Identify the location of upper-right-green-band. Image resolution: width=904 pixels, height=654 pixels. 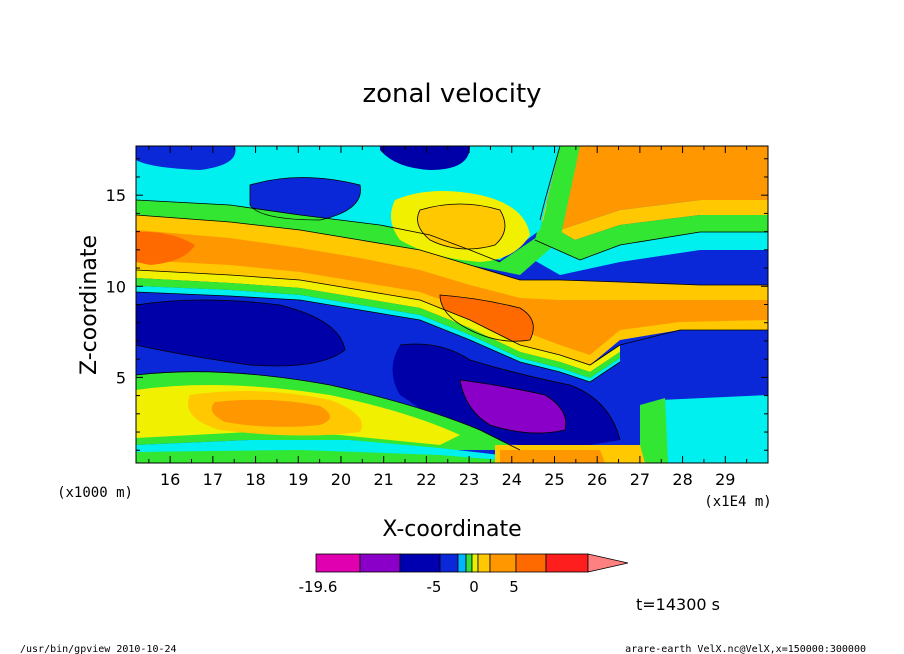
(651, 237).